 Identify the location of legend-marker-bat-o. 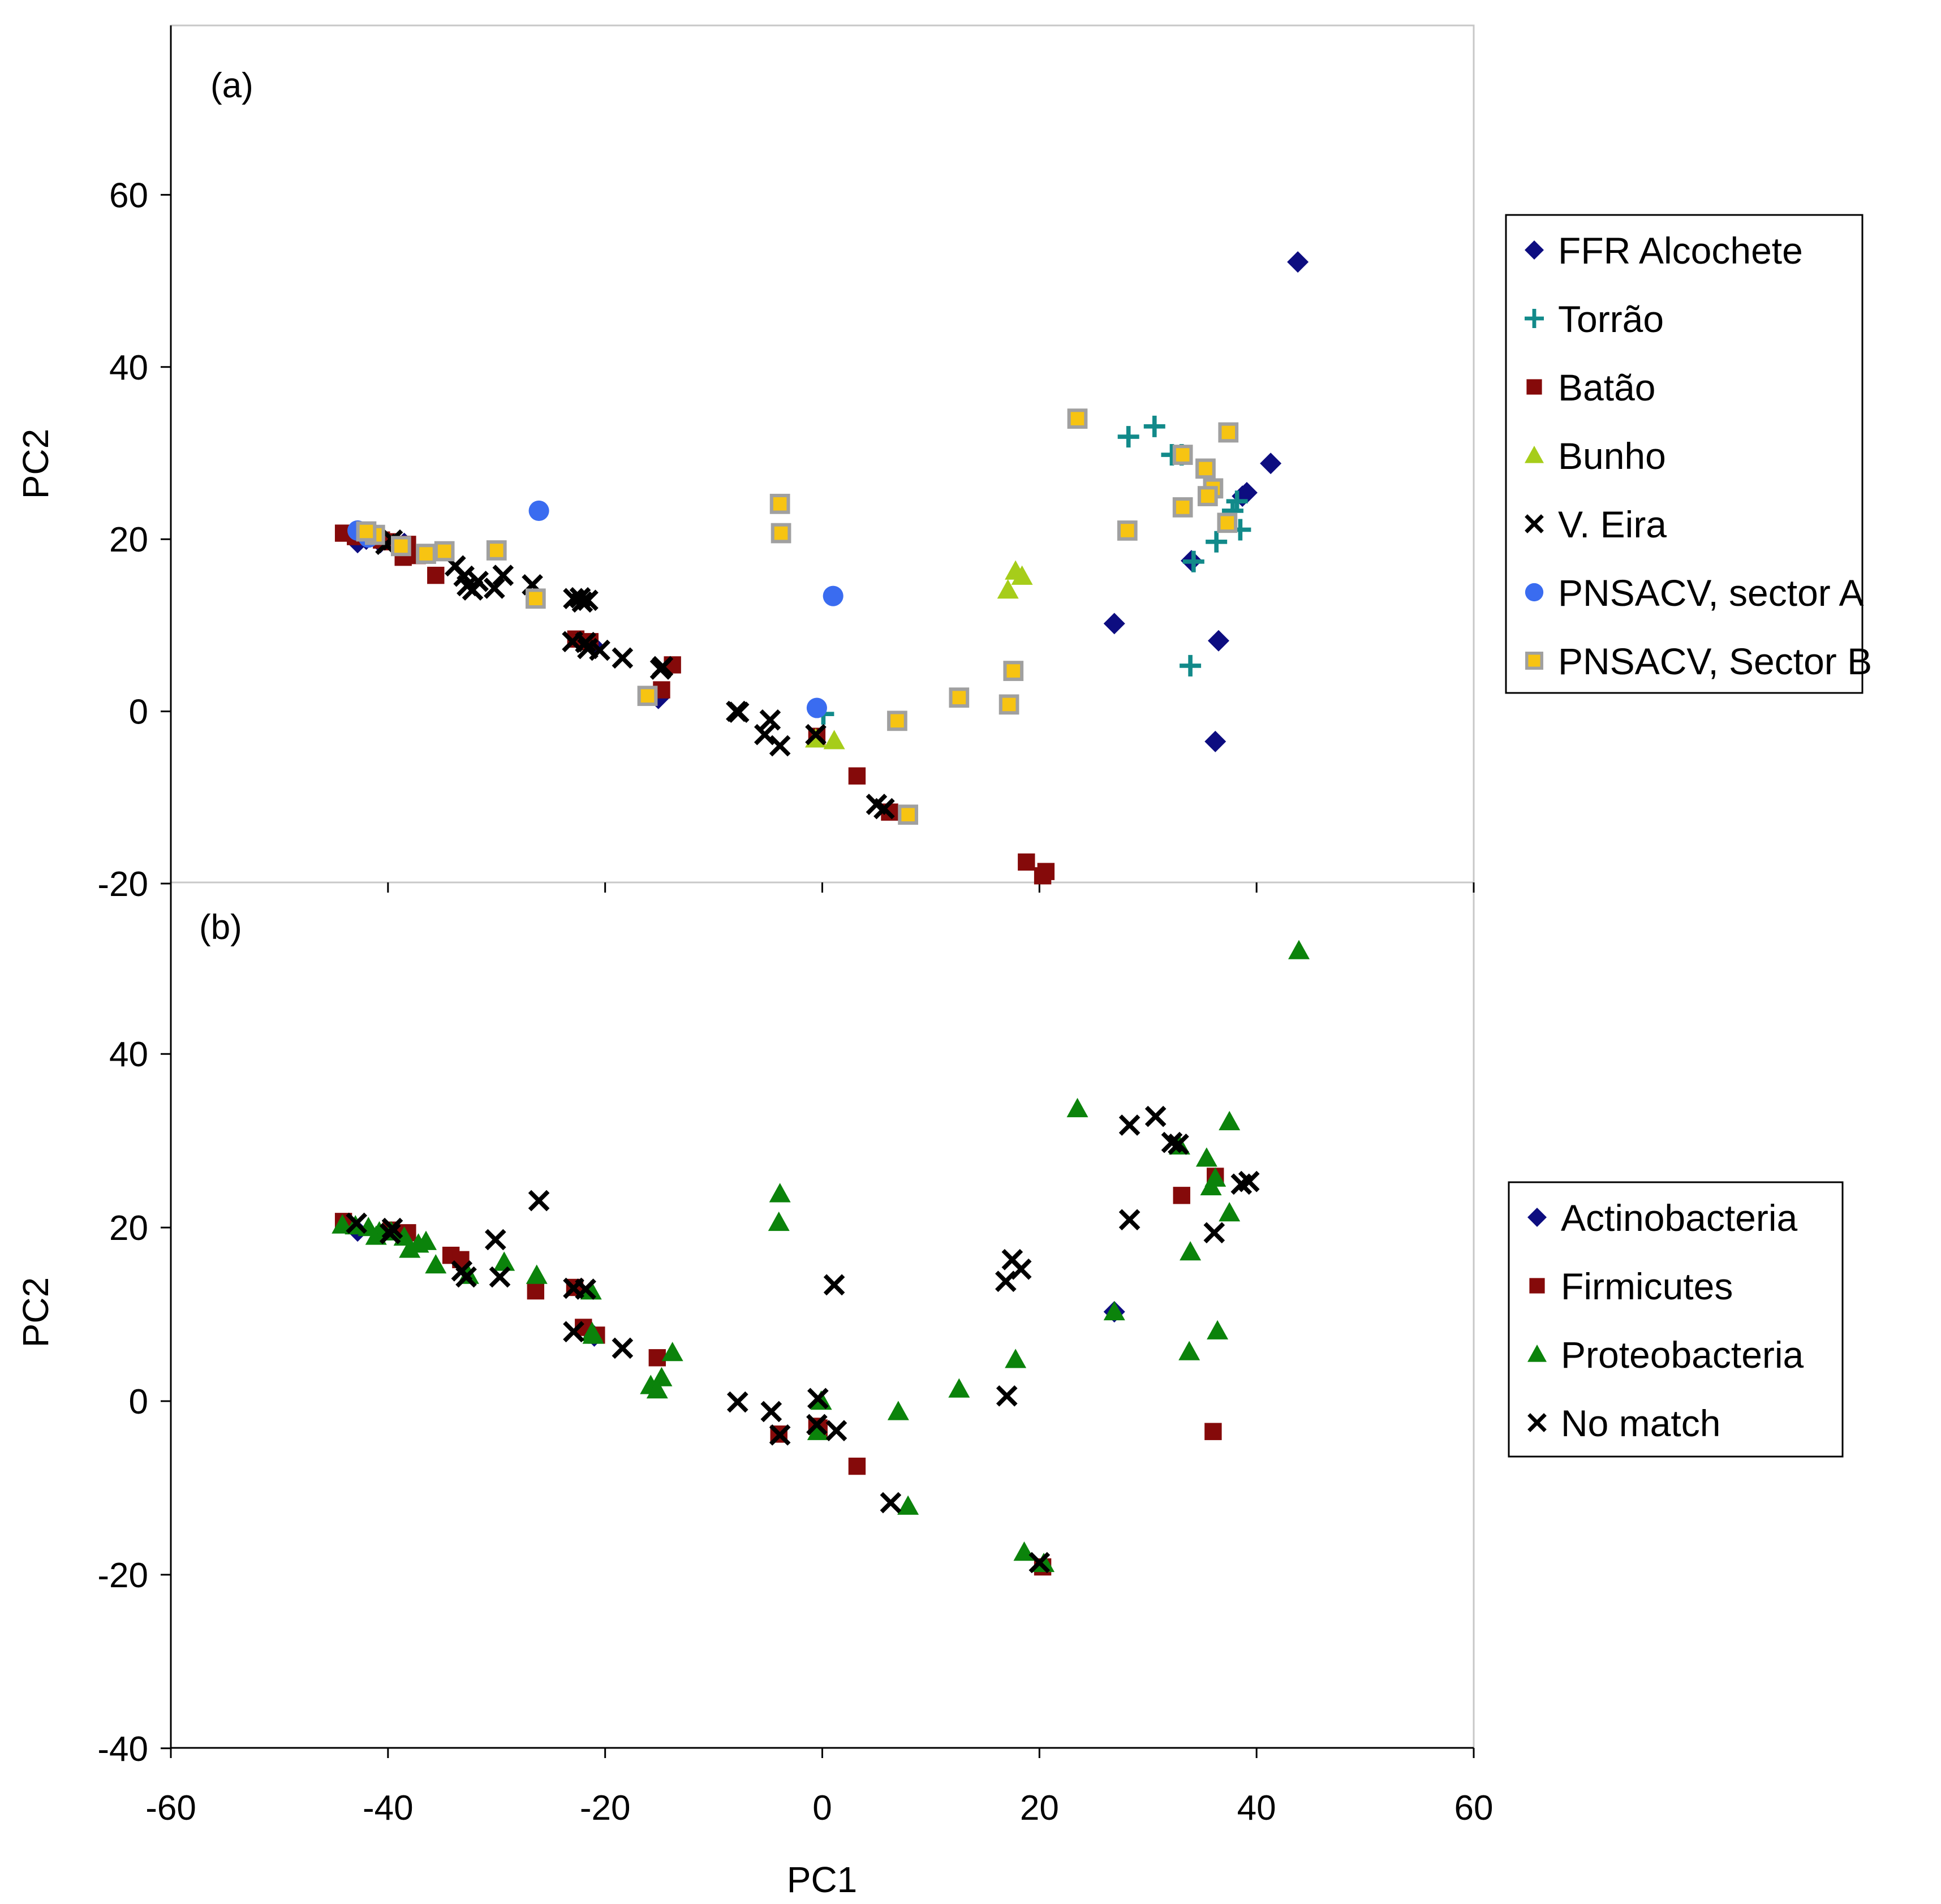
(1534, 387).